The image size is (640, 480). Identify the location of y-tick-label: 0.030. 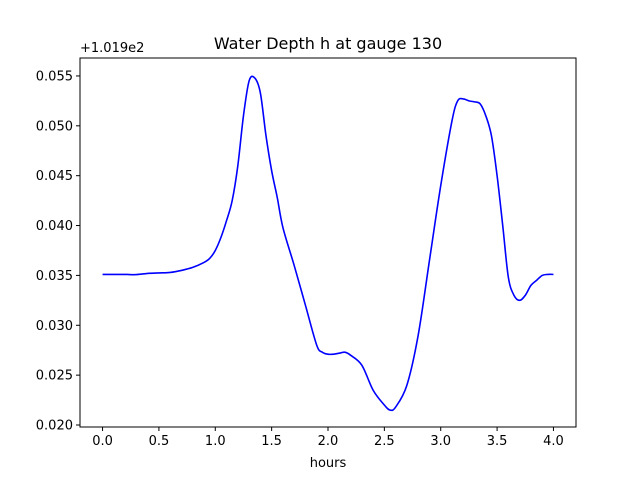
(54, 326).